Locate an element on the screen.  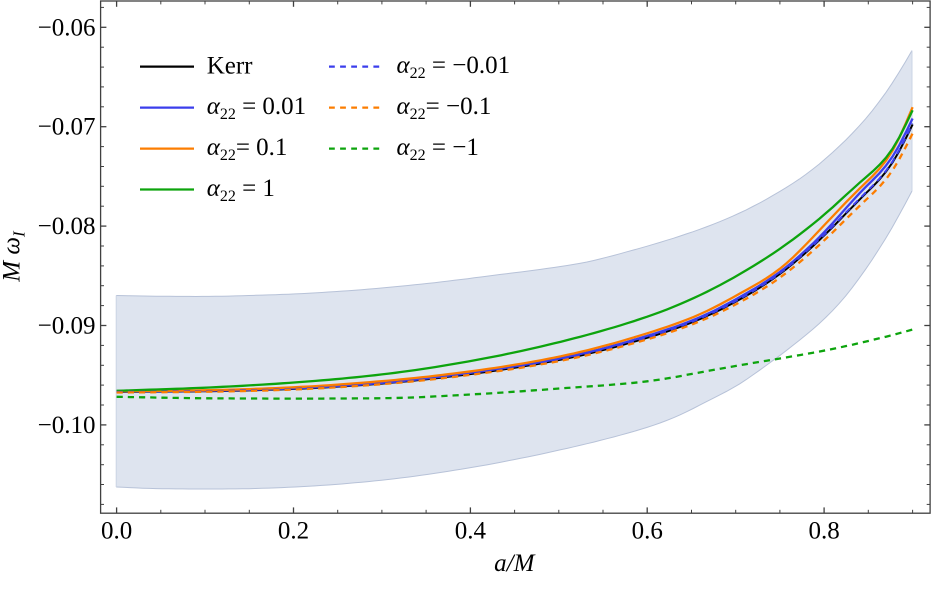
svg-text: a/M is located at coordinates (514, 563).